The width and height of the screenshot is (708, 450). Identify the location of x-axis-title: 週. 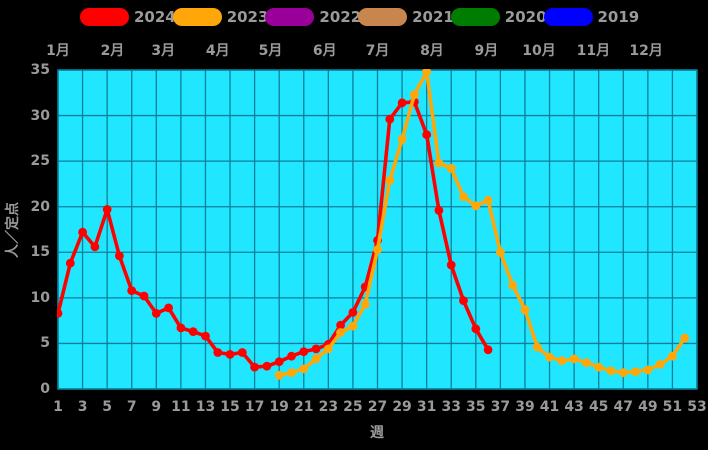
(377, 433).